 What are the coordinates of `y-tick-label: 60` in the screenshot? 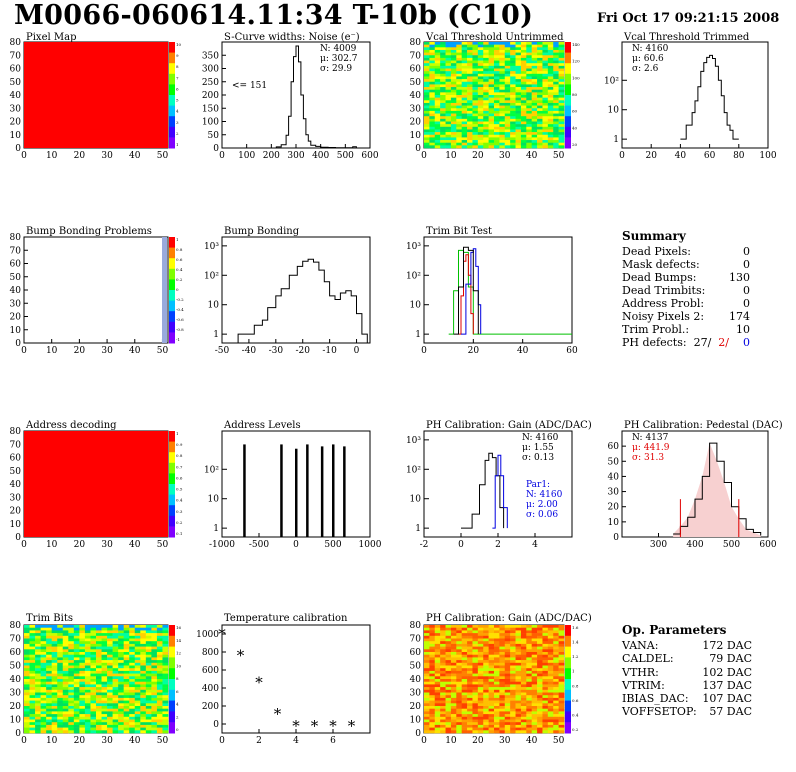 It's located at (16, 265).